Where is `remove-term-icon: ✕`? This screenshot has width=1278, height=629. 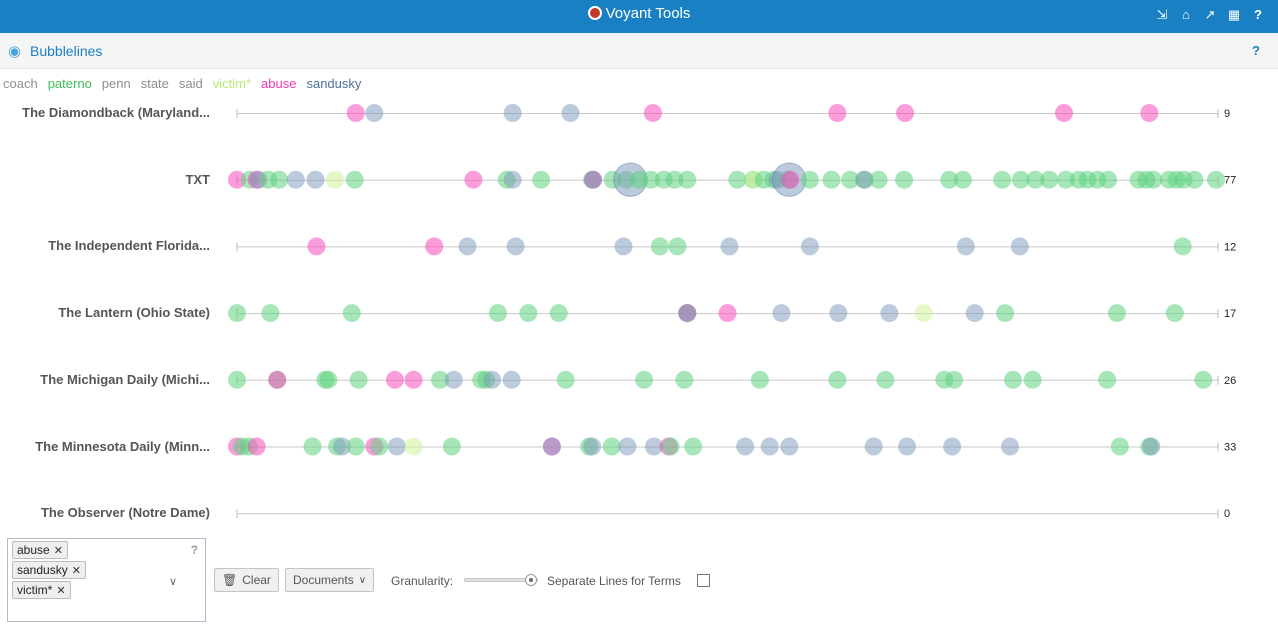
remove-term-icon: ✕ is located at coordinates (58, 550).